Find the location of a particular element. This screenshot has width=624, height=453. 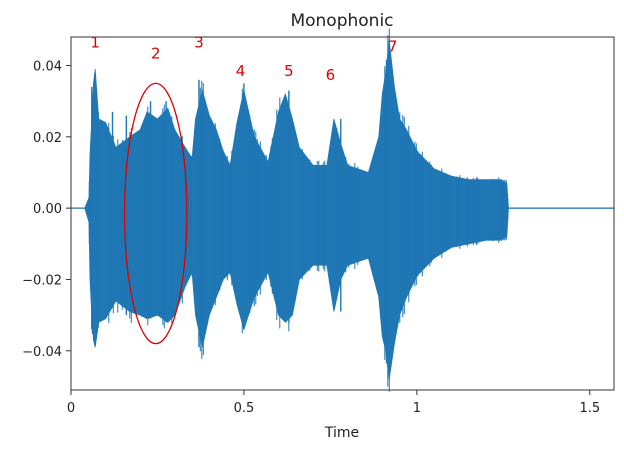

note-label-2: 2 is located at coordinates (156, 53).